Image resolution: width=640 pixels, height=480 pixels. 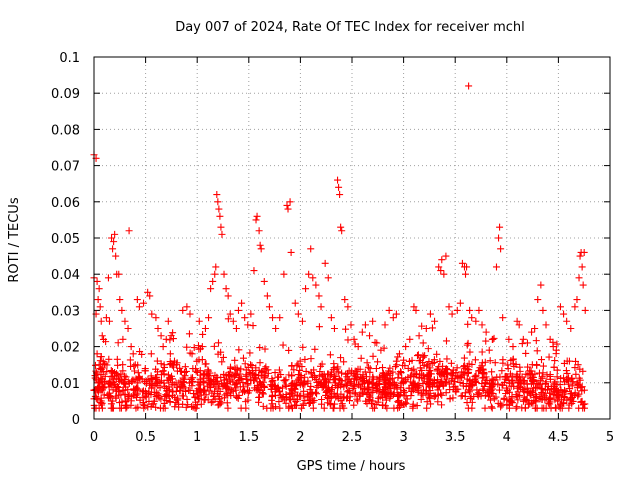 What do you see at coordinates (351, 466) in the screenshot?
I see `x-axis-label: GPS time / hours` at bounding box center [351, 466].